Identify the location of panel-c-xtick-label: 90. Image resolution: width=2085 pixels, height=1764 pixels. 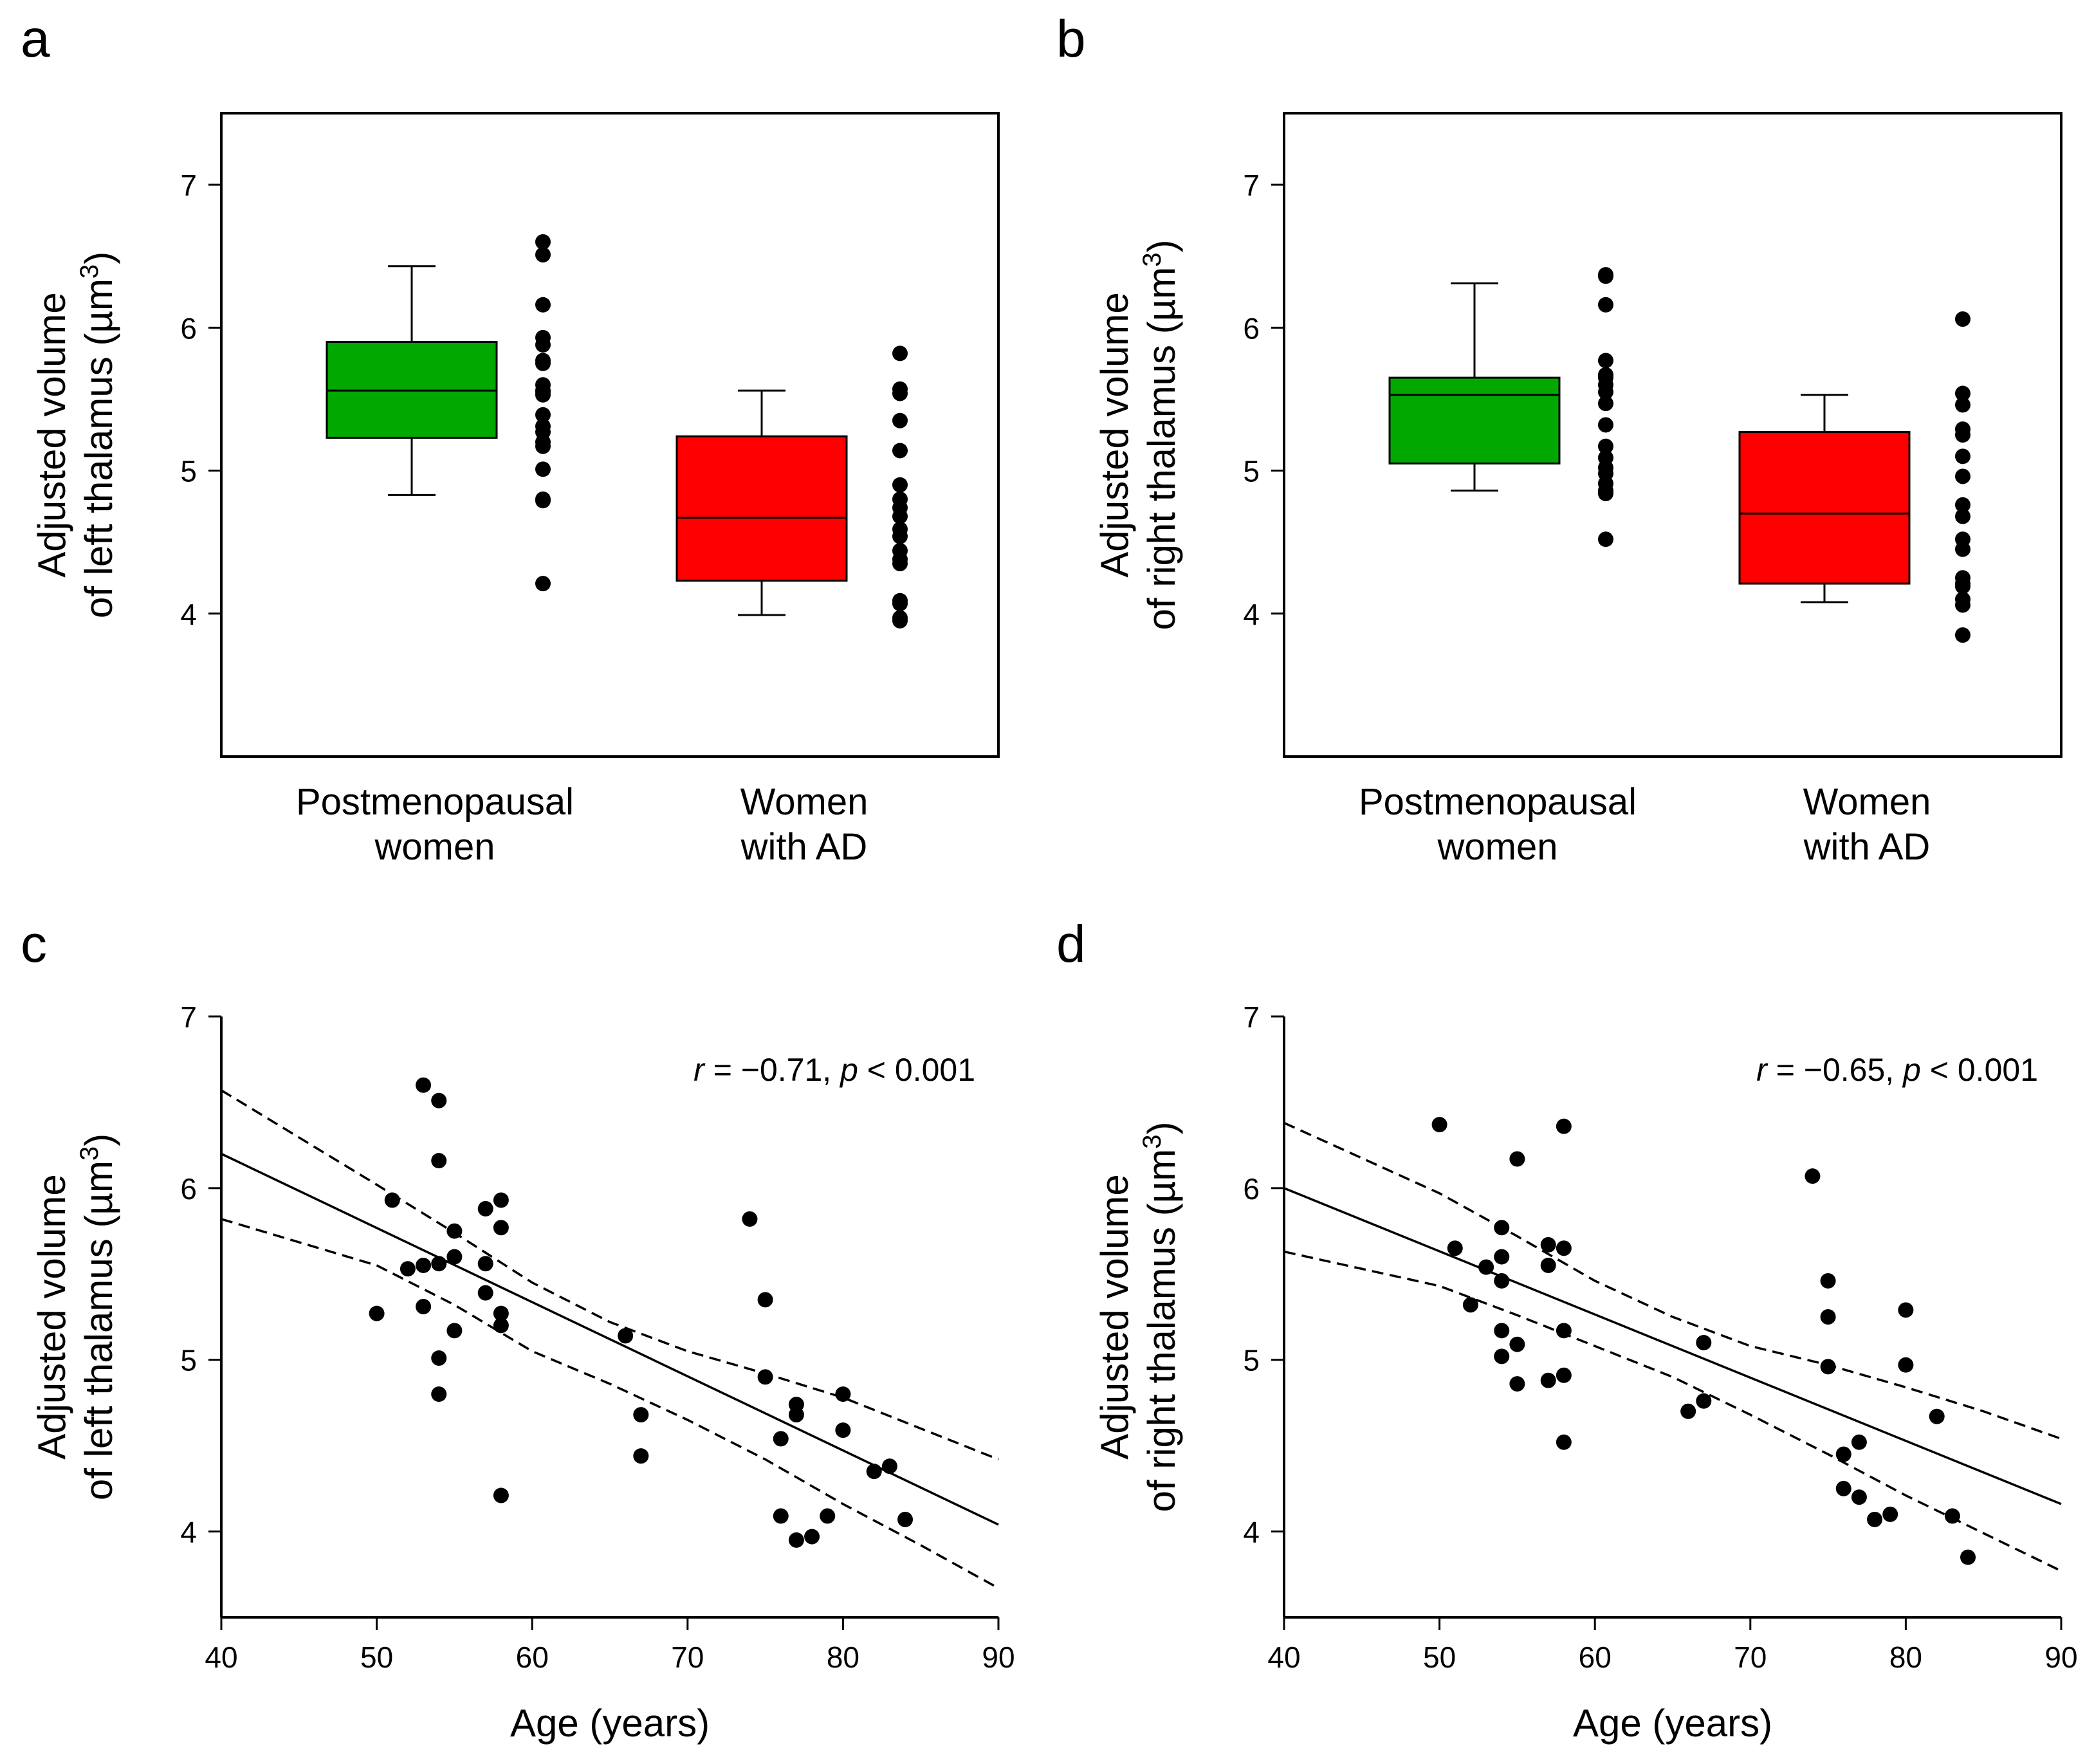
(998, 1657).